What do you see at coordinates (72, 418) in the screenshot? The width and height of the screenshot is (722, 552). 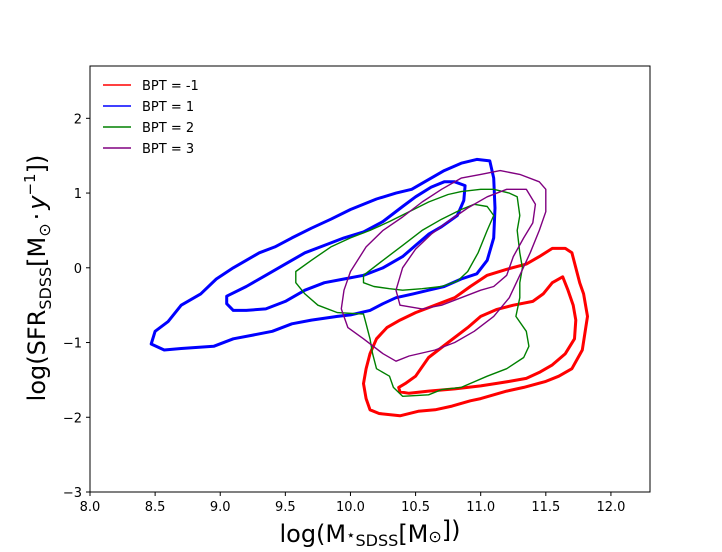 I see `y-tick-label: −2` at bounding box center [72, 418].